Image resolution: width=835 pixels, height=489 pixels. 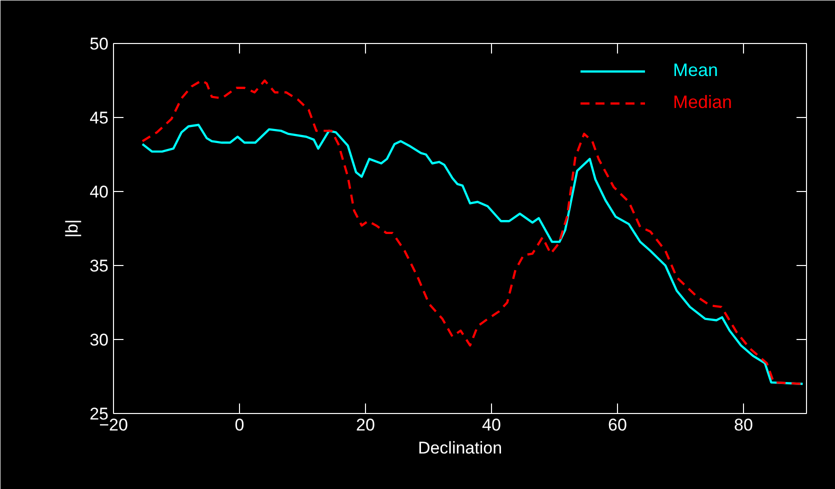 What do you see at coordinates (460, 448) in the screenshot?
I see `x-axis-title: Declination` at bounding box center [460, 448].